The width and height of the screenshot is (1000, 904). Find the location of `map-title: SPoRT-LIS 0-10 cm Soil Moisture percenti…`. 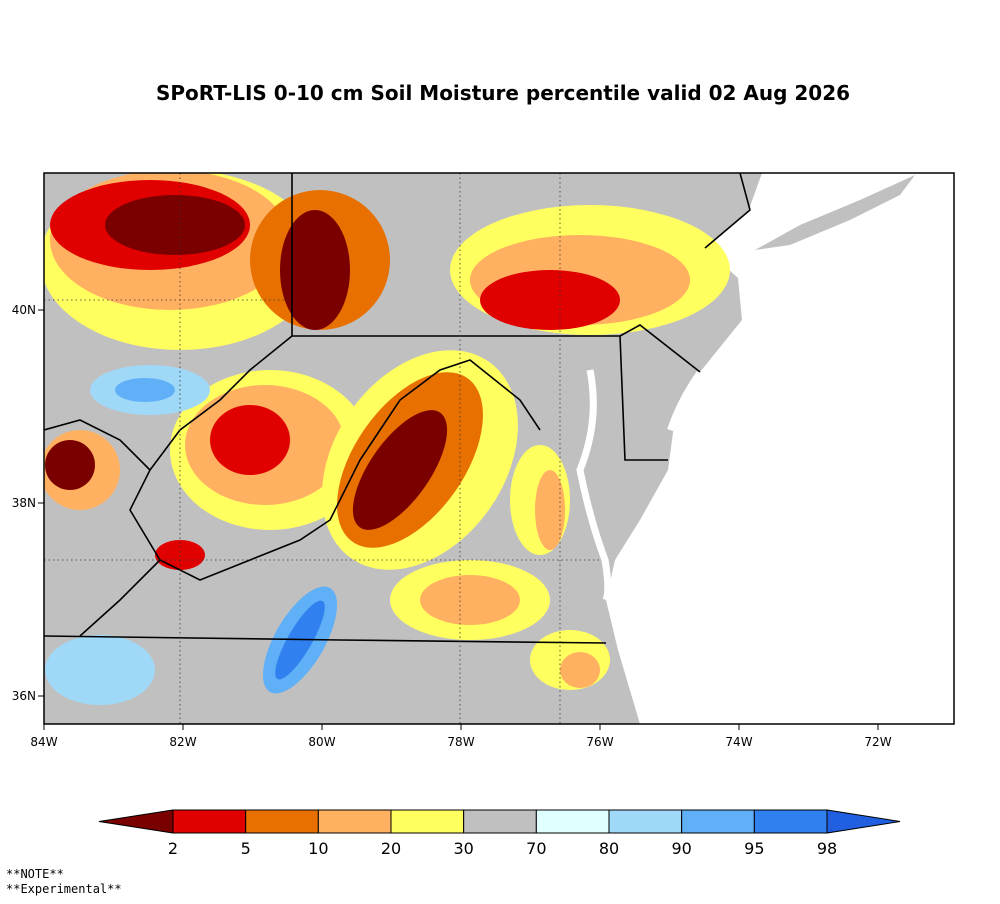

map-title: SPoRT-LIS 0-10 cm Soil Moisture percenti… is located at coordinates (503, 93).